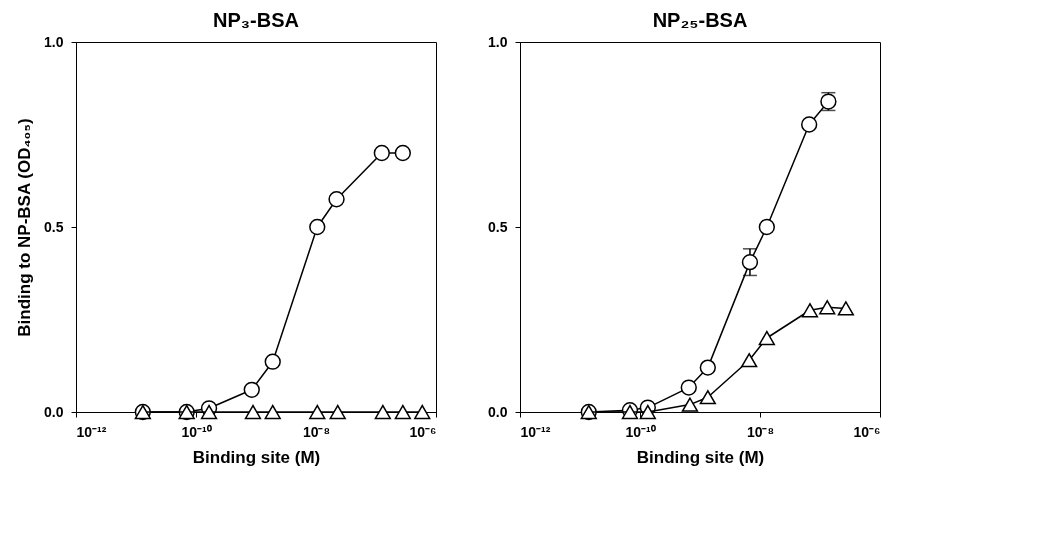  What do you see at coordinates (25, 227) in the screenshot?
I see `y-axis-title: Binding to NP-BSA (OD₄₀₅)` at bounding box center [25, 227].